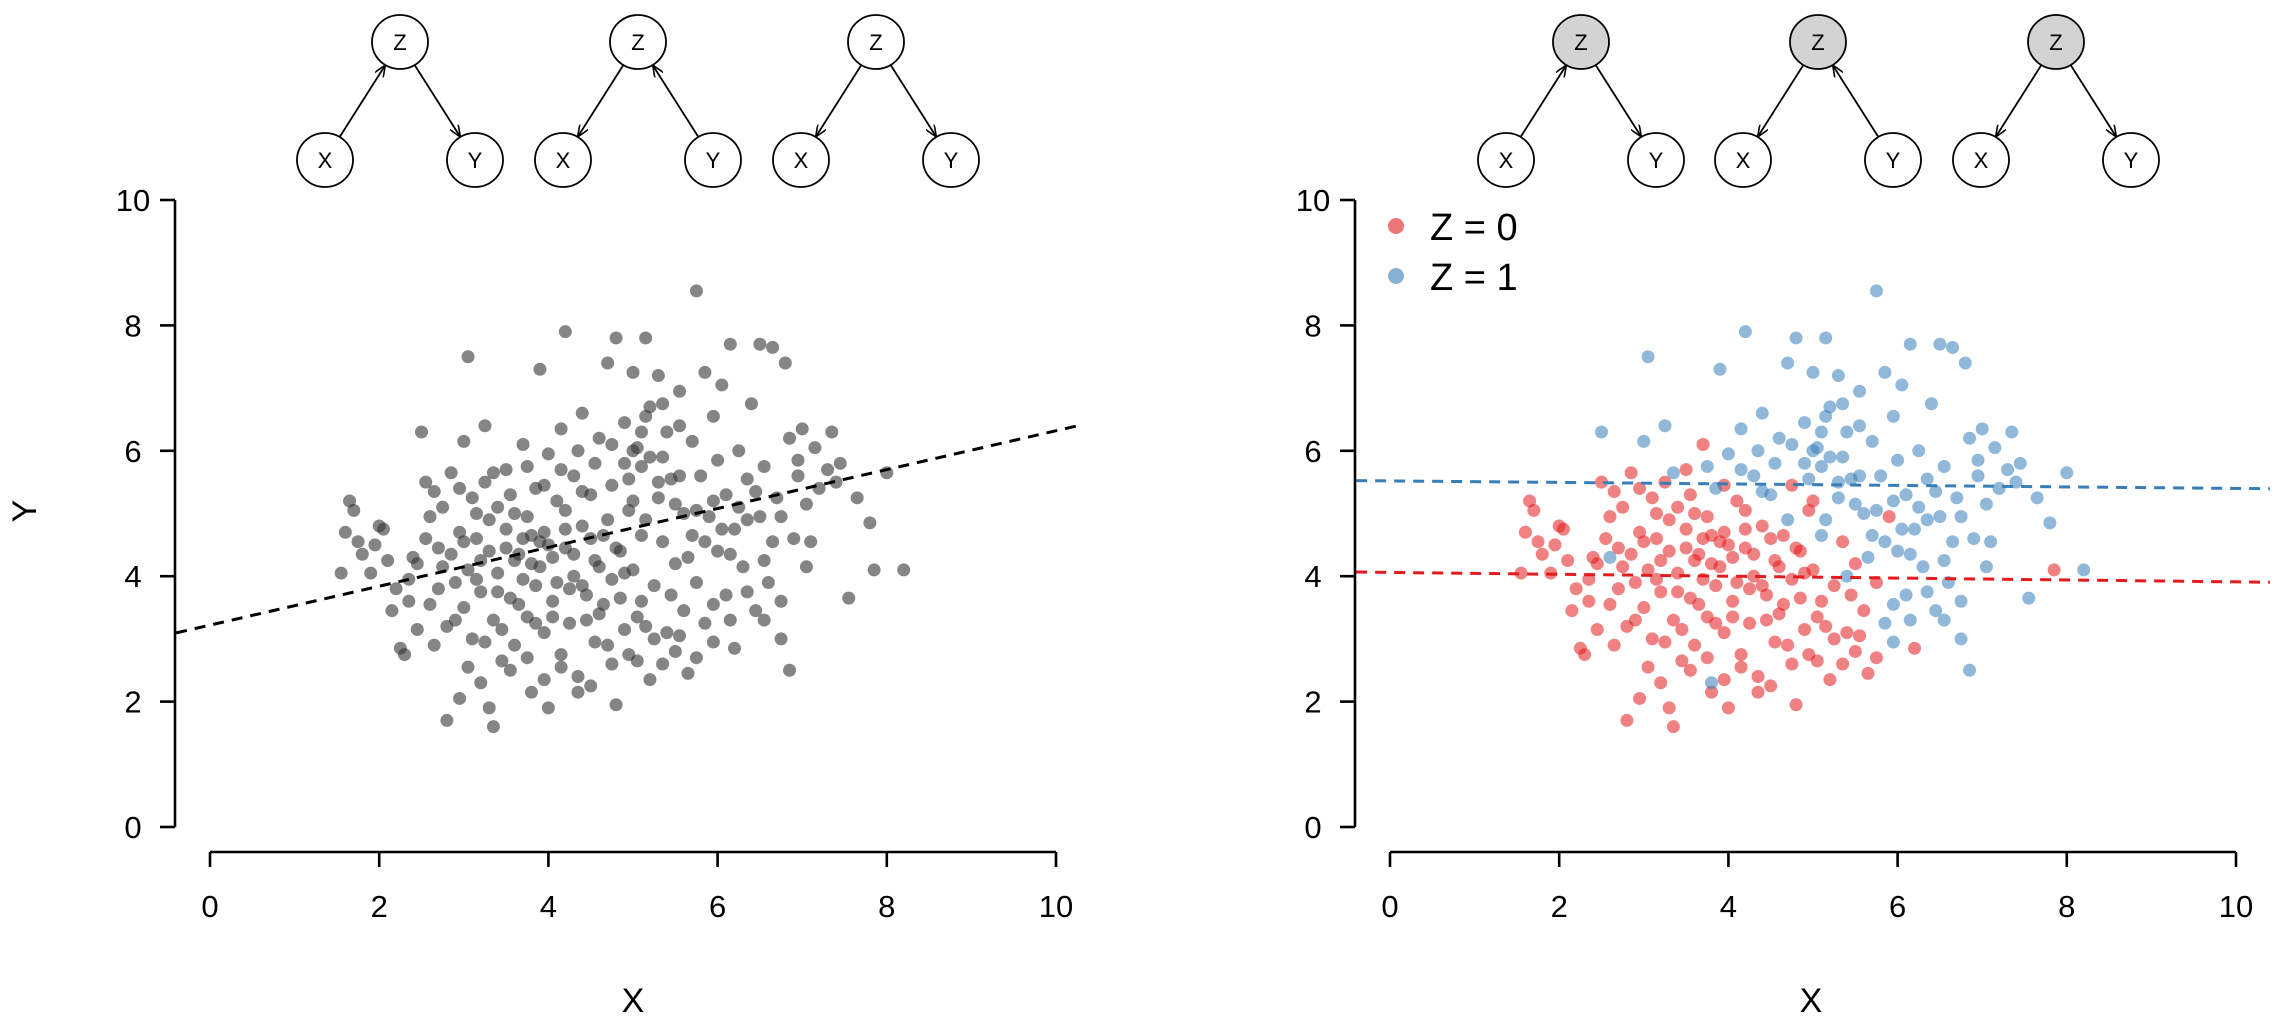  What do you see at coordinates (2066, 906) in the screenshot?
I see `right-x-tick-label: 8` at bounding box center [2066, 906].